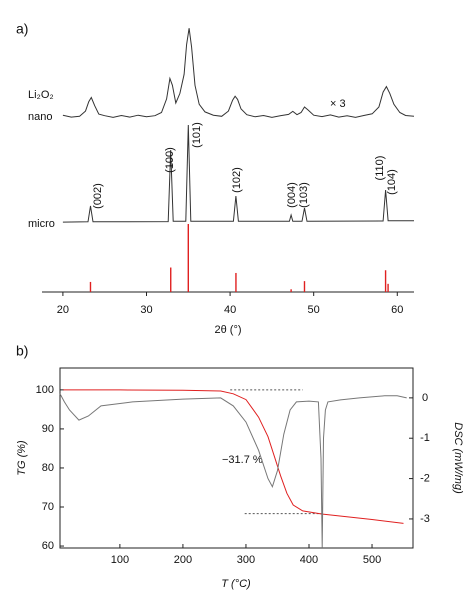 This screenshot has height=609, width=474. What do you see at coordinates (246, 560) in the screenshot?
I see `x-tick-label: 300` at bounding box center [246, 560].